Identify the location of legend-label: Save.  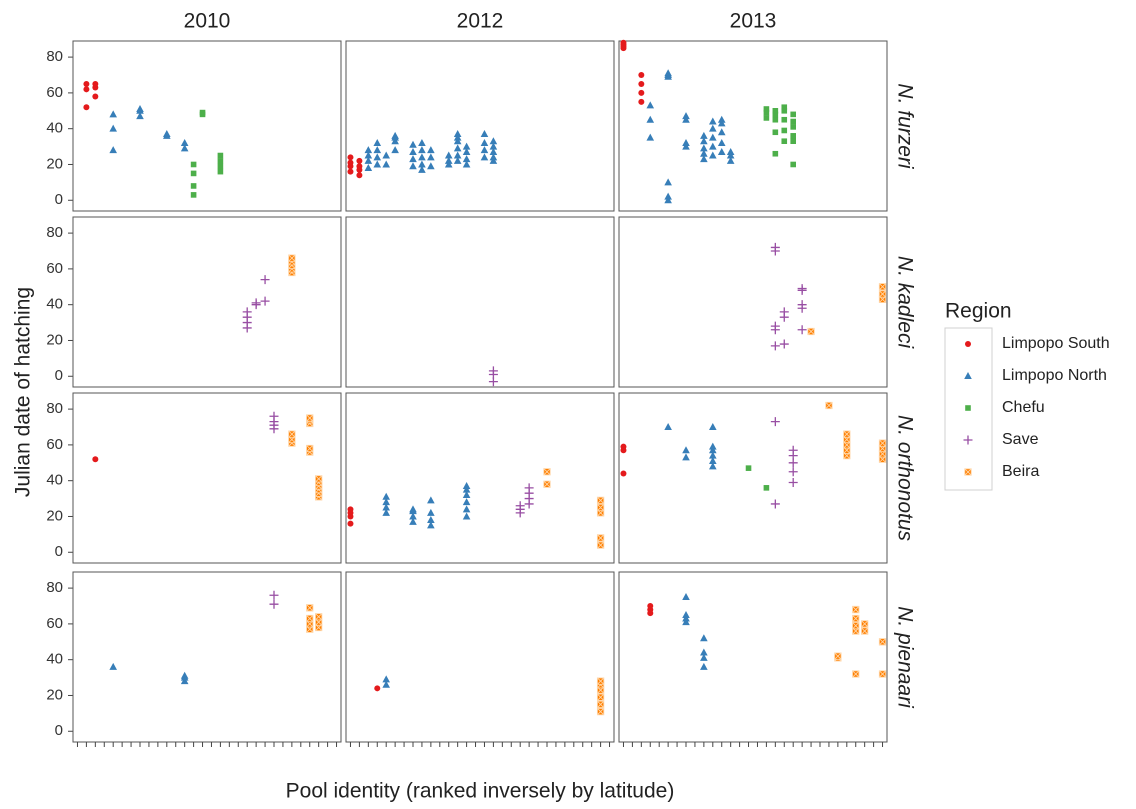
(1020, 439).